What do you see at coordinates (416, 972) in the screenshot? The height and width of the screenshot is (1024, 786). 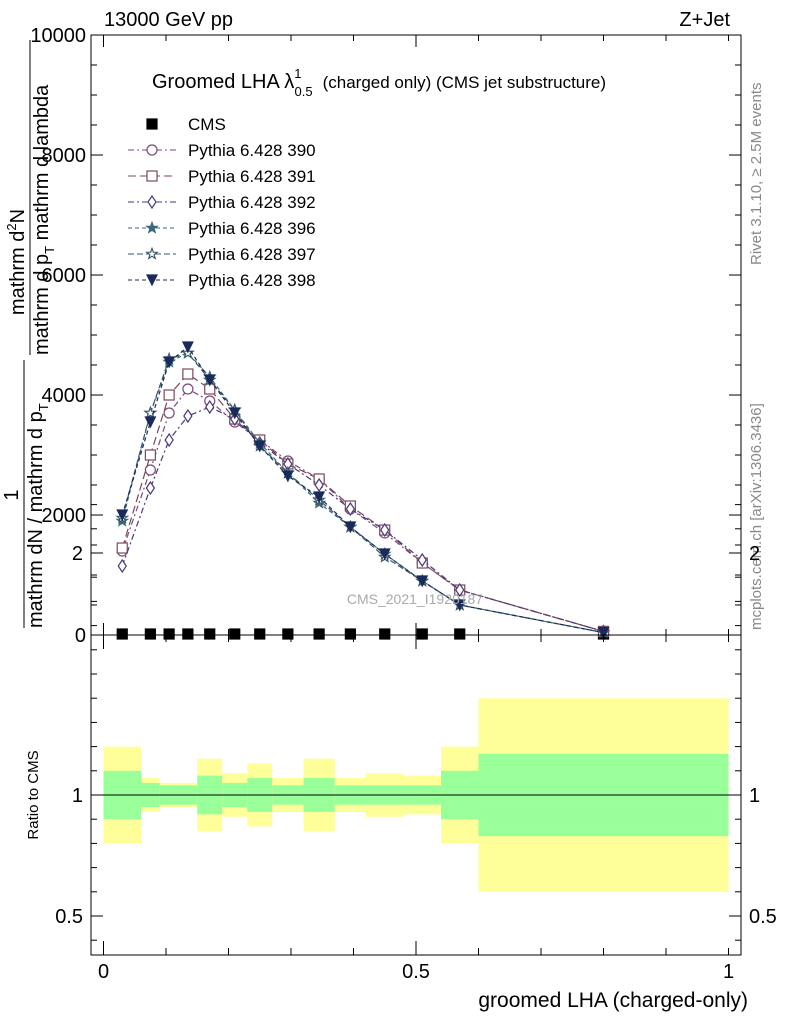 I see `xtick-label: 0.5` at bounding box center [416, 972].